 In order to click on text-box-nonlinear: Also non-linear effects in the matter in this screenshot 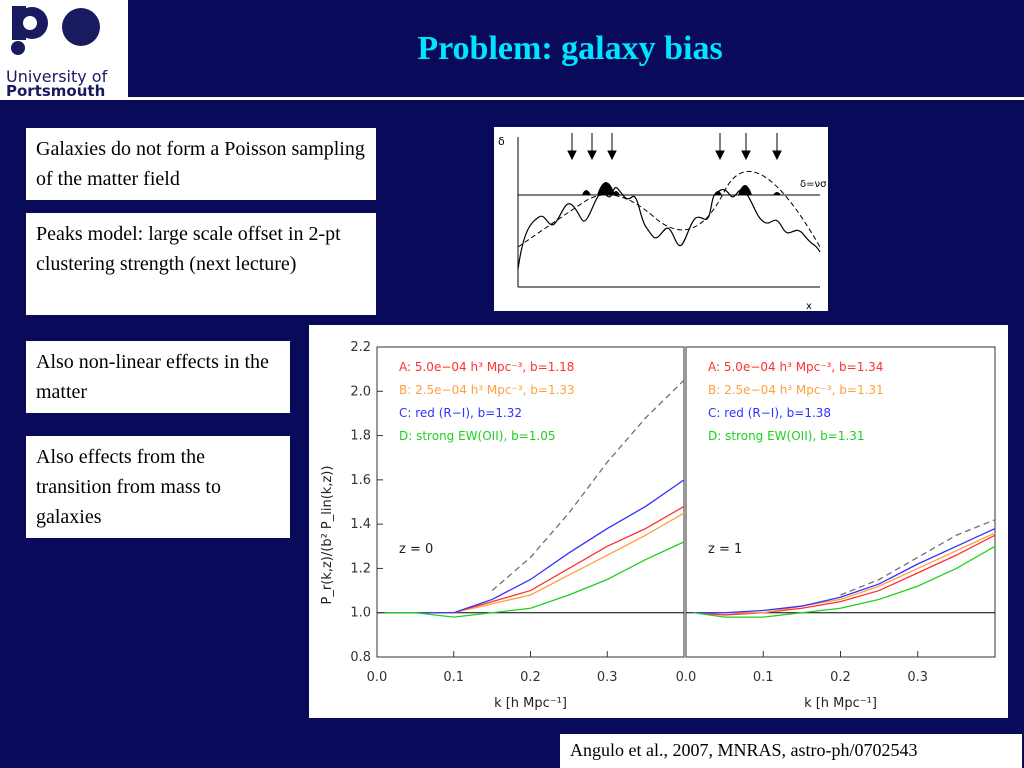, I will do `click(158, 377)`.